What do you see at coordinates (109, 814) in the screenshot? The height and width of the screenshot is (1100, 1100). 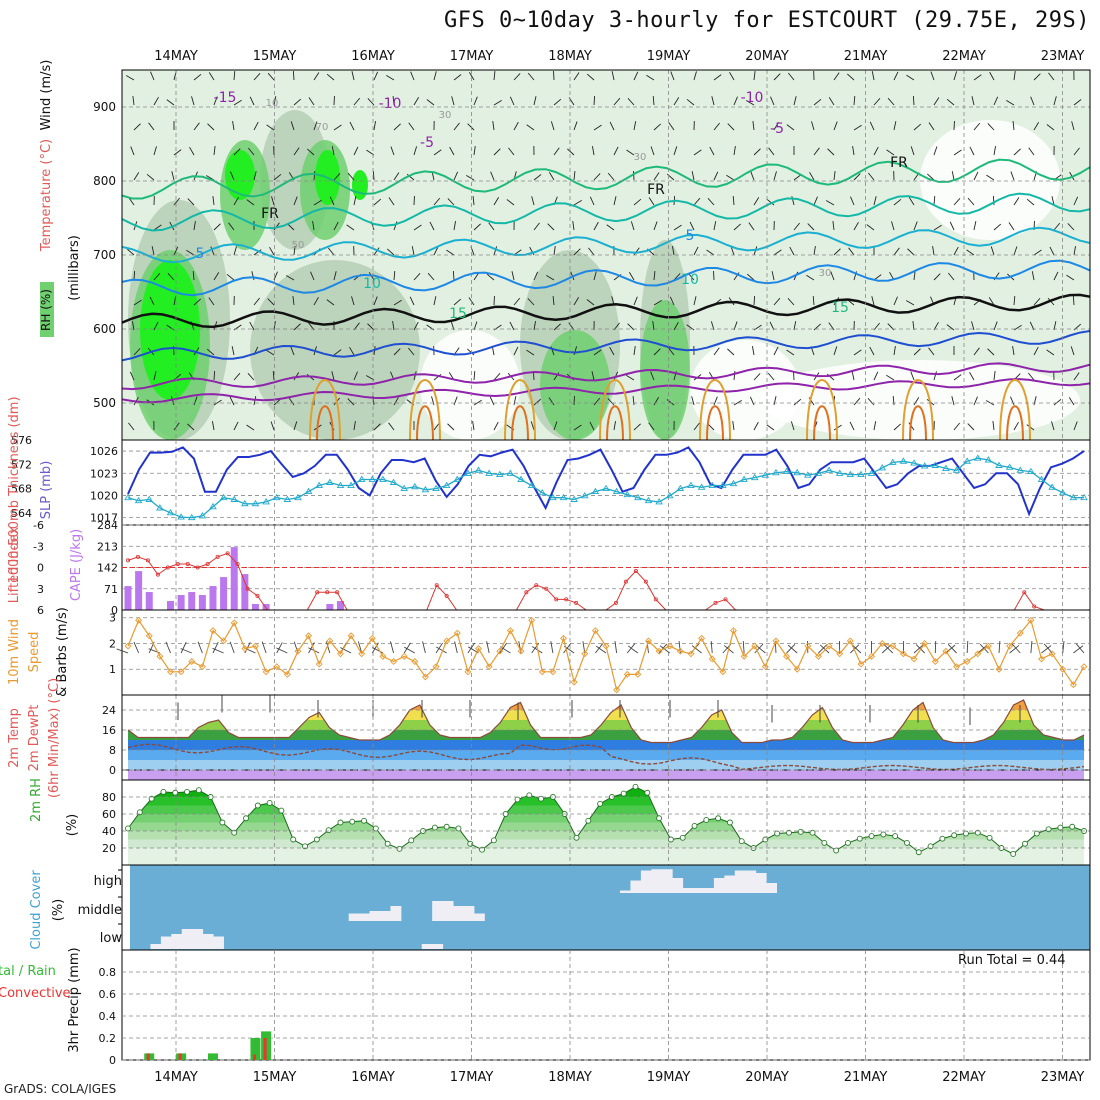 I see `rh2m-ytick: 60` at bounding box center [109, 814].